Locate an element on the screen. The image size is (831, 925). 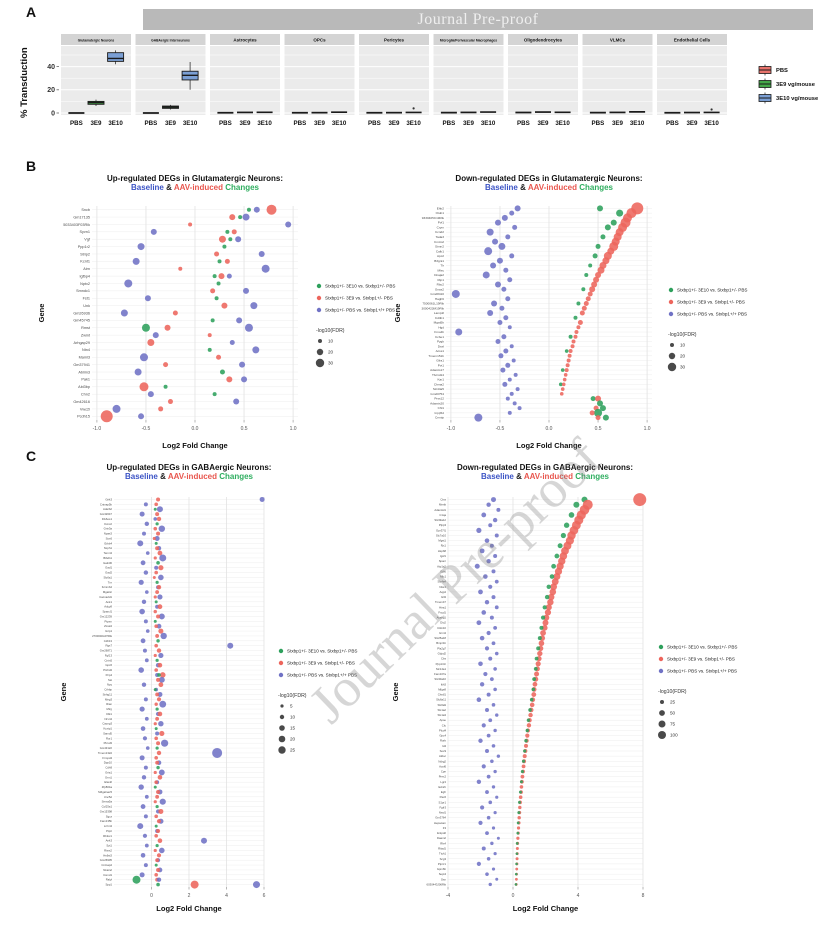
facet-title: VLMCs is located at coordinates (618, 39).